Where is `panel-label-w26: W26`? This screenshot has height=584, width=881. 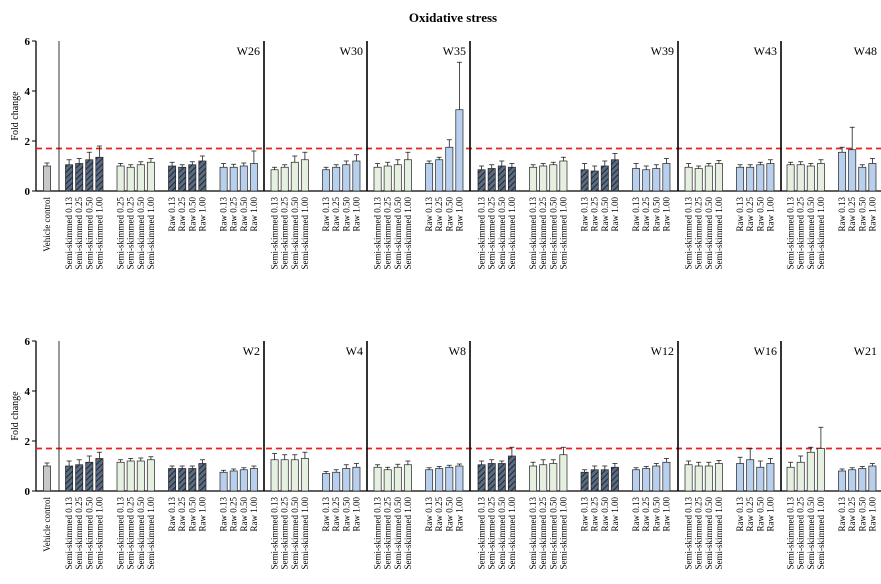
panel-label-w26: W26 is located at coordinates (248, 51).